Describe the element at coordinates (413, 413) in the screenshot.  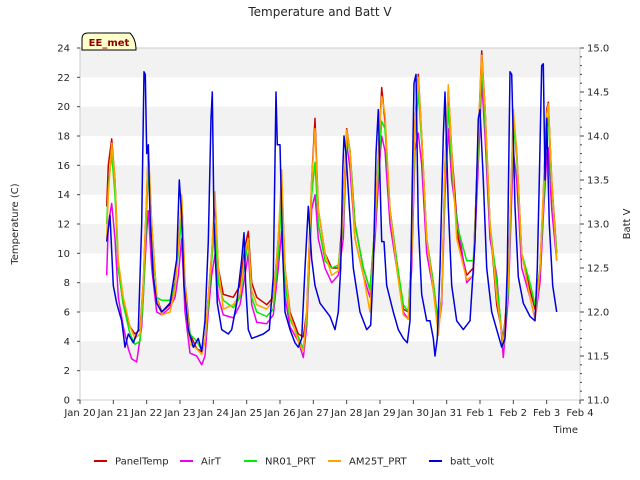
I see `x-tick-label: Jan 30` at that location.